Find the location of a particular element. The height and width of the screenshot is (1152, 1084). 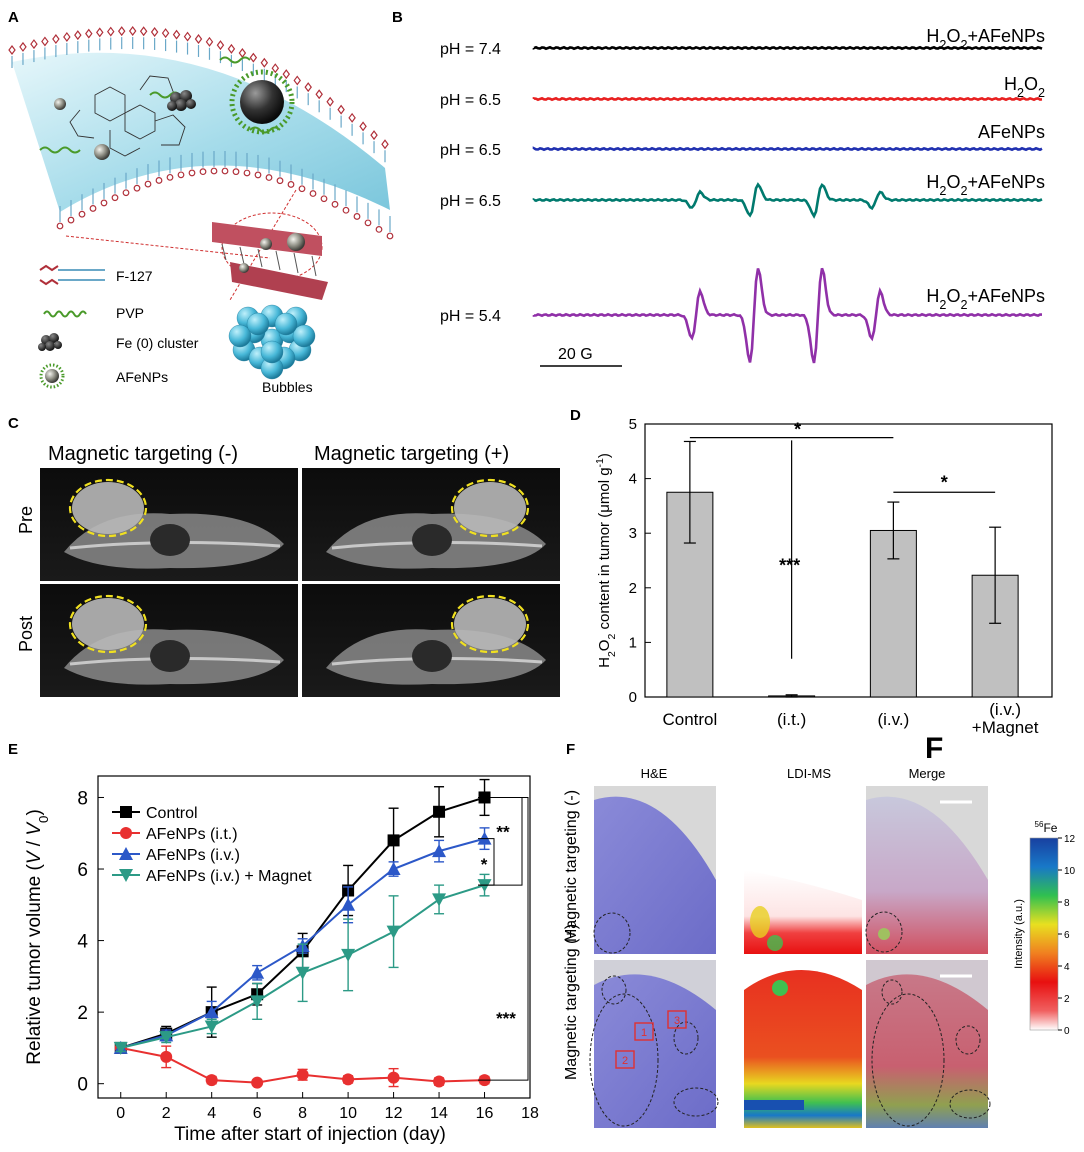

epr-sample-label-4: H2O2+AFeNPs is located at coordinates (985, 185).